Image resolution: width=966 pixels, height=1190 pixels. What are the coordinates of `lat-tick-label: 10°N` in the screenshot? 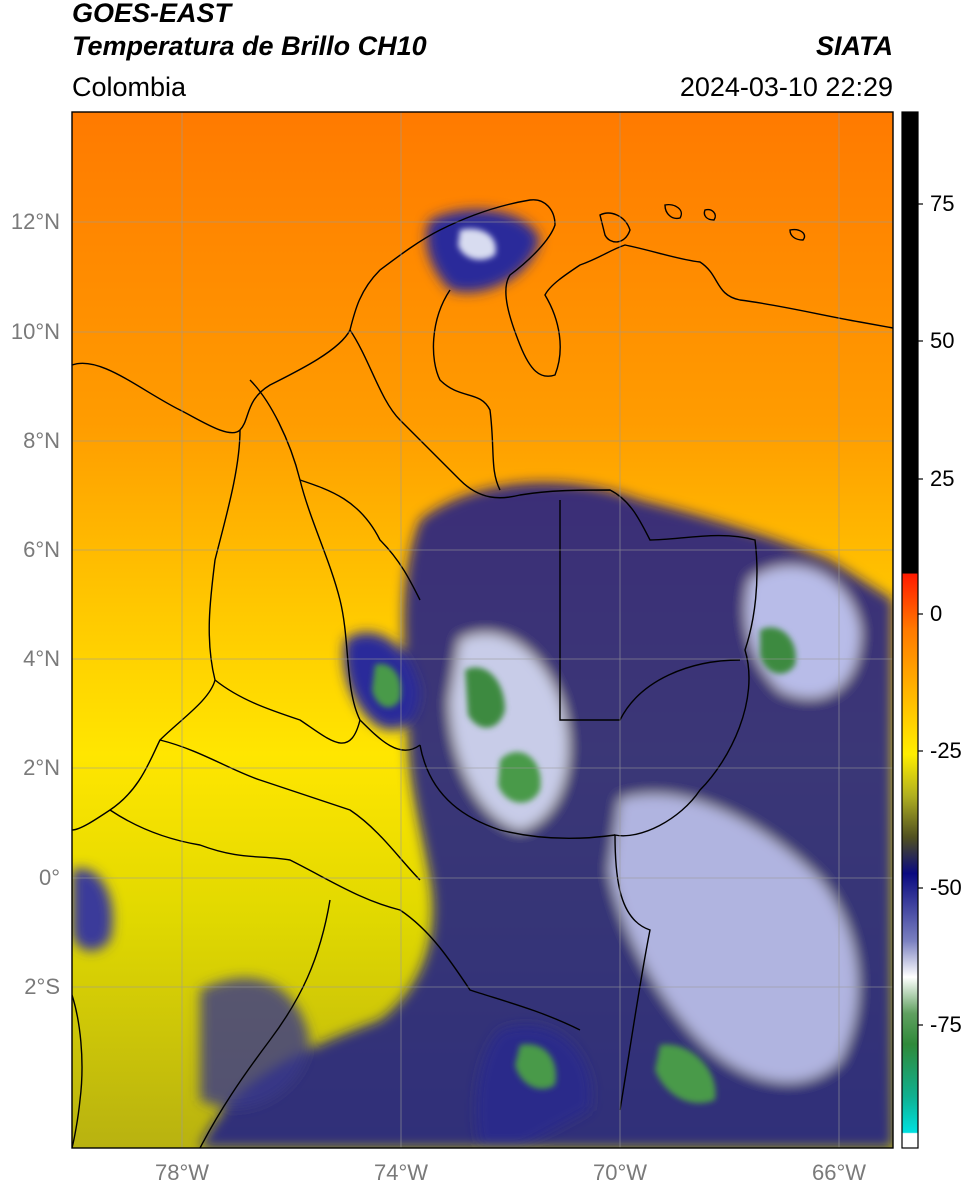 It's located at (35, 331).